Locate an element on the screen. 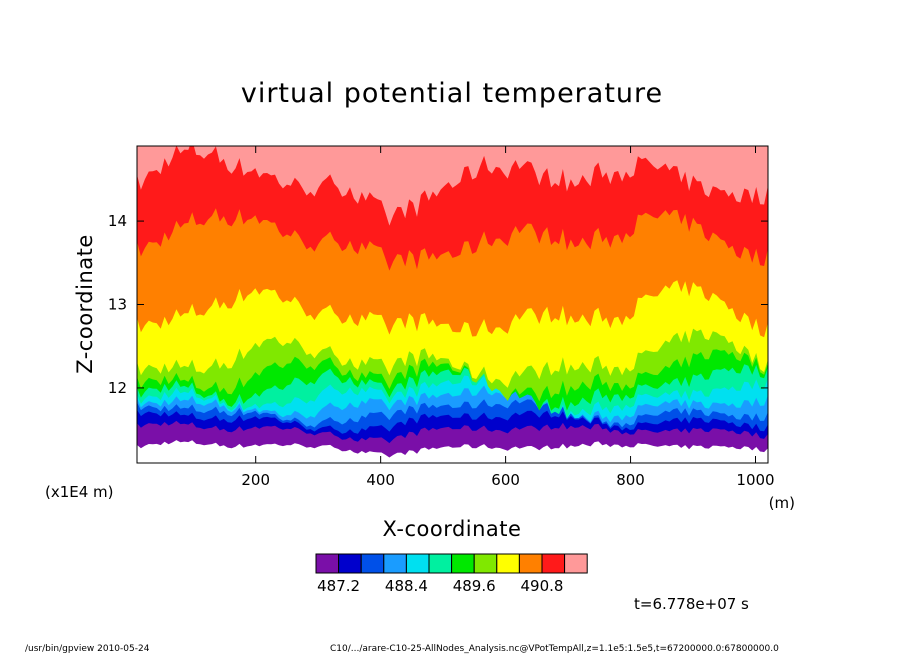 This screenshot has width=904, height=654. footer-left: /usr/bin/gpview 2010-05-24 is located at coordinates (87, 649).